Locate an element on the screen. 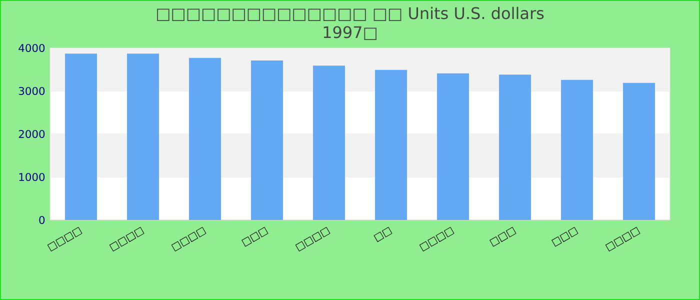  y-tick-label: 4000 is located at coordinates (31, 48).